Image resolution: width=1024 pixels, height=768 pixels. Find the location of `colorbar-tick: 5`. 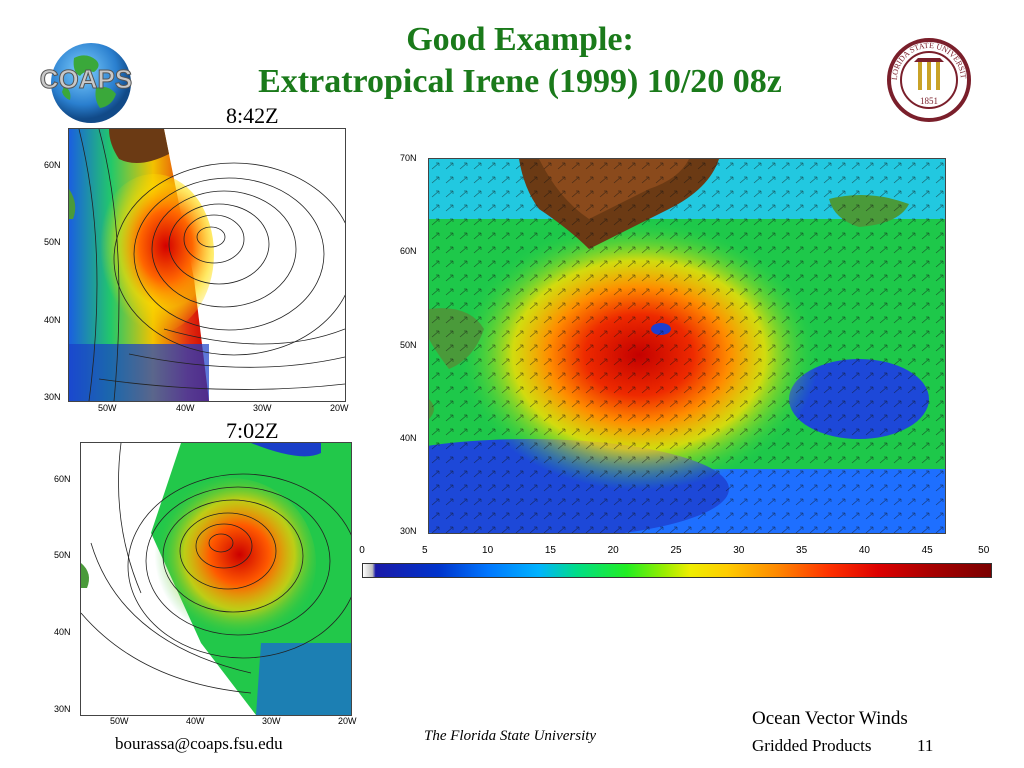

colorbar-tick: 5 is located at coordinates (425, 550).